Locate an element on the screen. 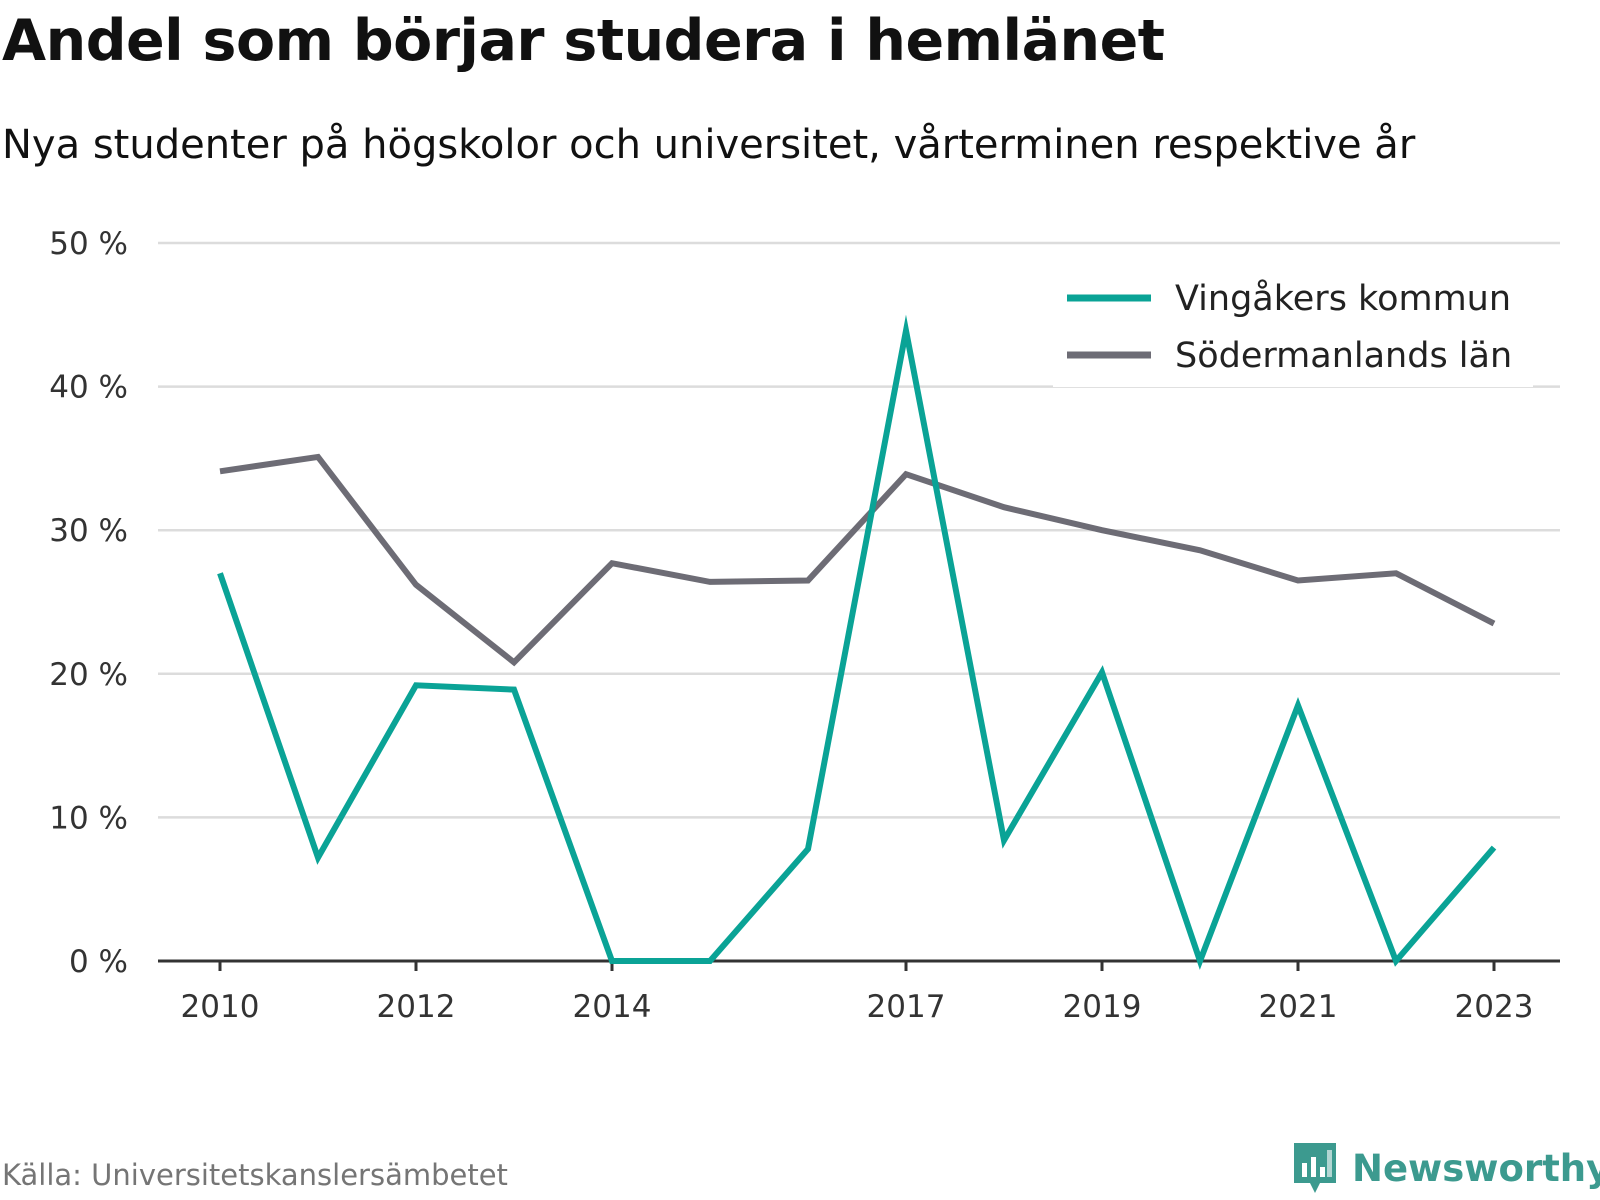 This screenshot has width=1600, height=1200. x-tick-label: 2019 is located at coordinates (1102, 1007).